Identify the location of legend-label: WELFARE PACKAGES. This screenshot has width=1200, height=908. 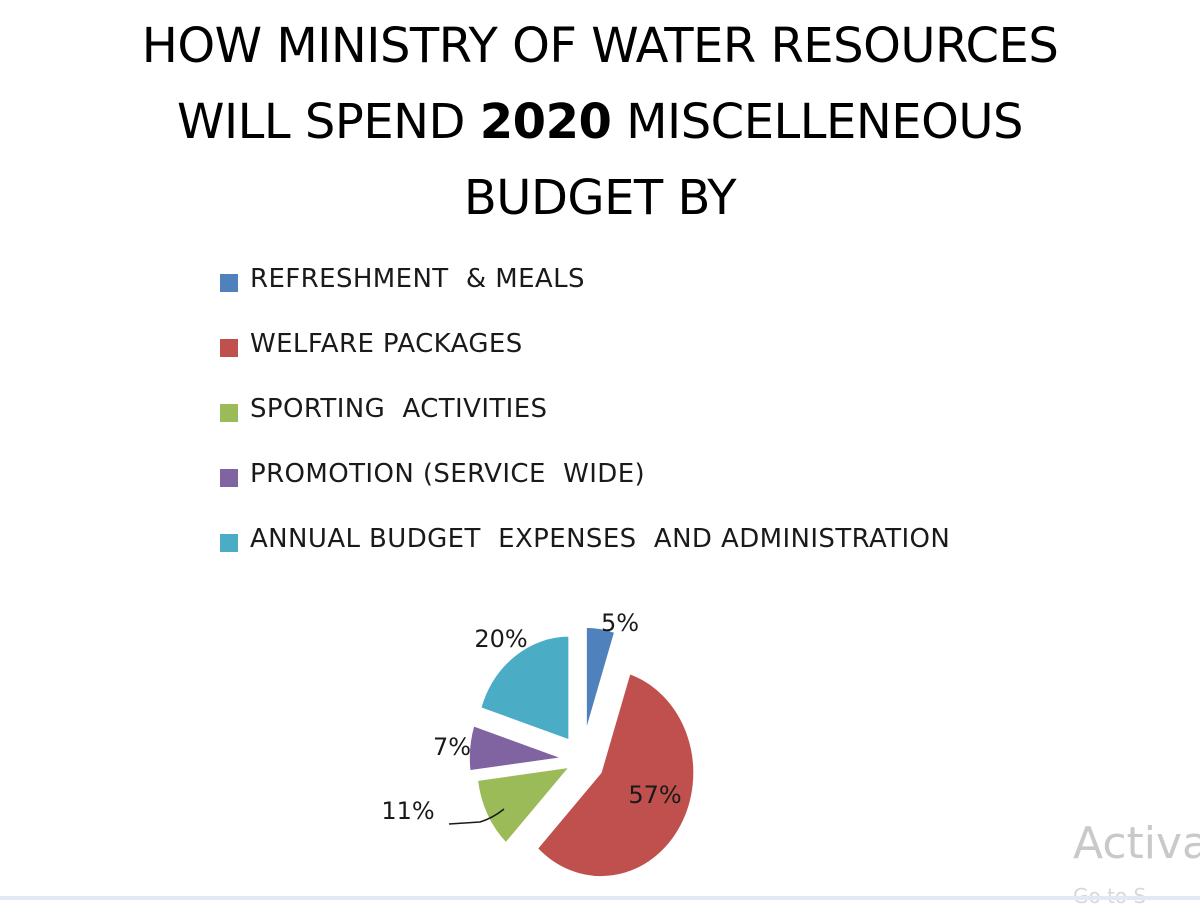
(386, 344).